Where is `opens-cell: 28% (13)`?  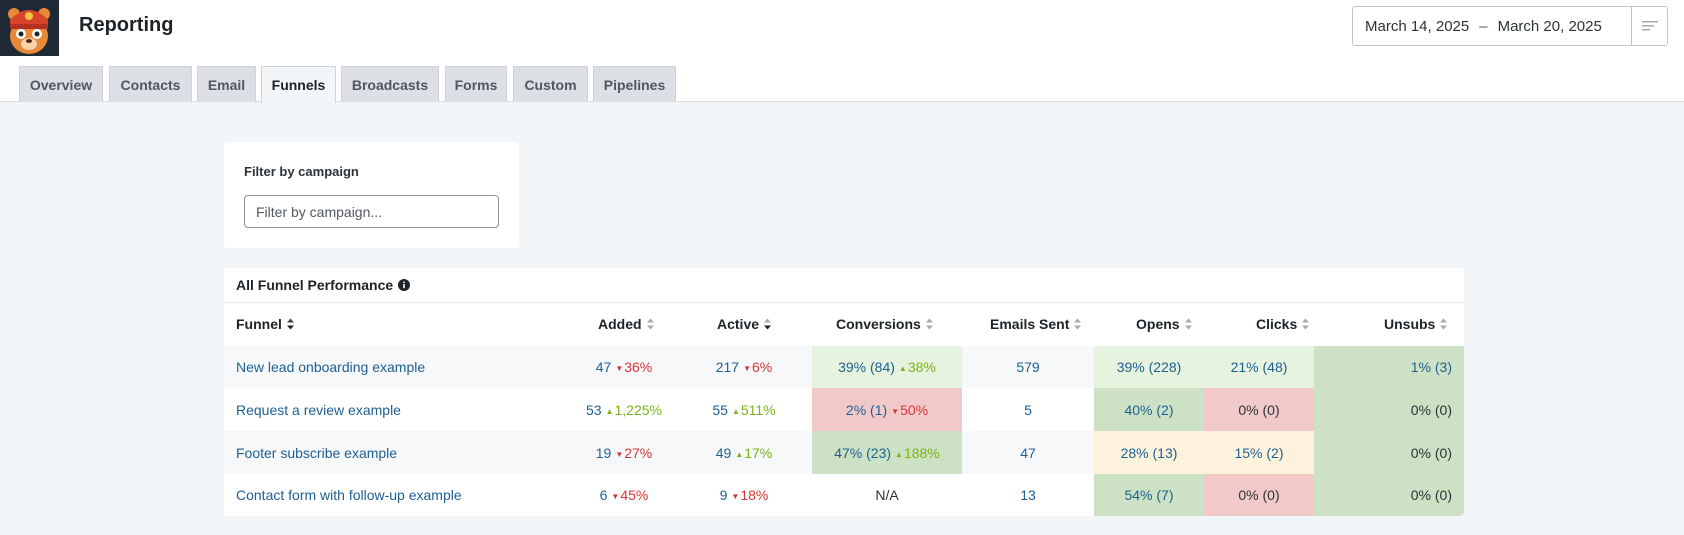 opens-cell: 28% (13) is located at coordinates (1149, 452).